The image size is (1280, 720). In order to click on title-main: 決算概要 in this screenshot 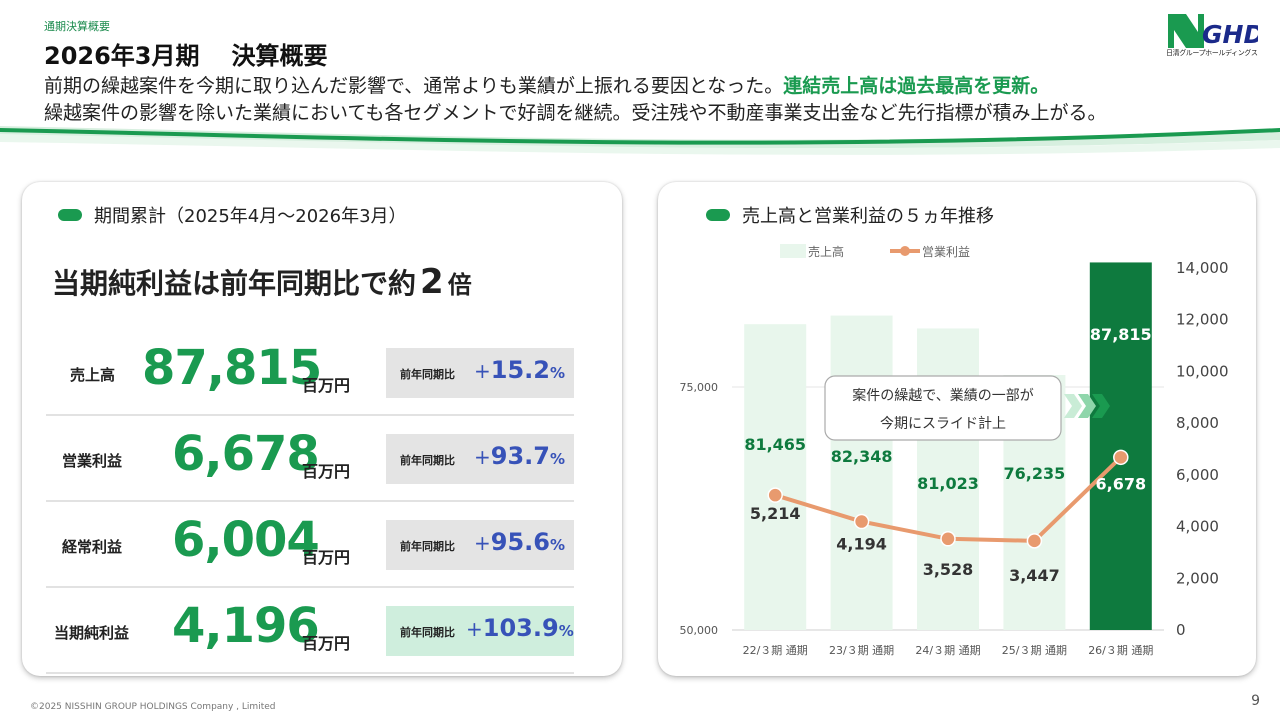, I will do `click(279, 56)`.